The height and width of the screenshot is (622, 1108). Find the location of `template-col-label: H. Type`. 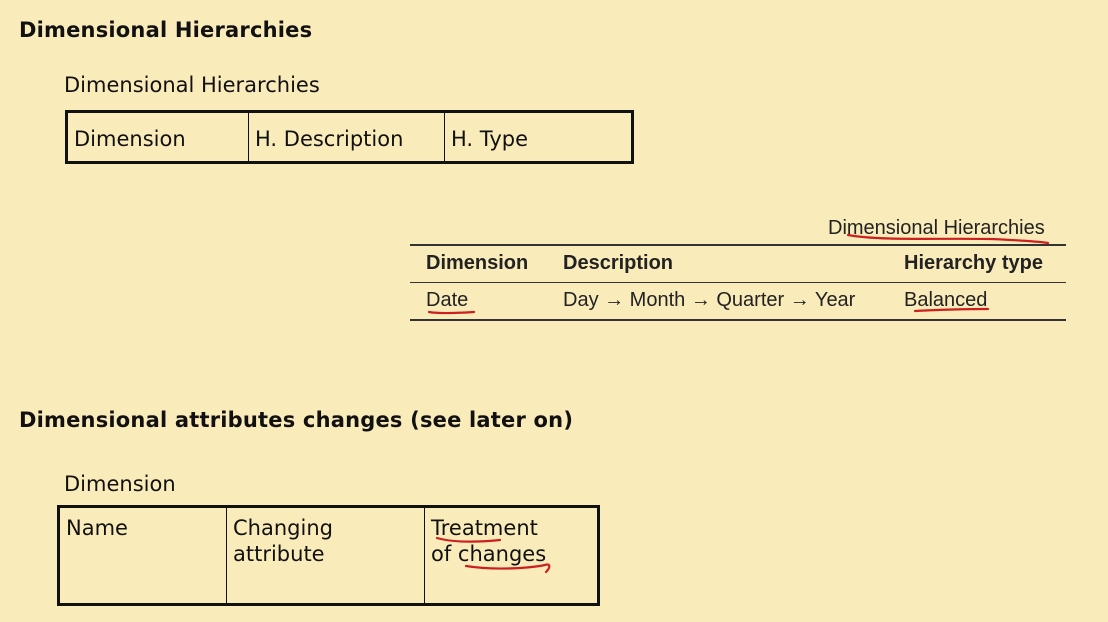

template-col-label: H. Type is located at coordinates (490, 139).